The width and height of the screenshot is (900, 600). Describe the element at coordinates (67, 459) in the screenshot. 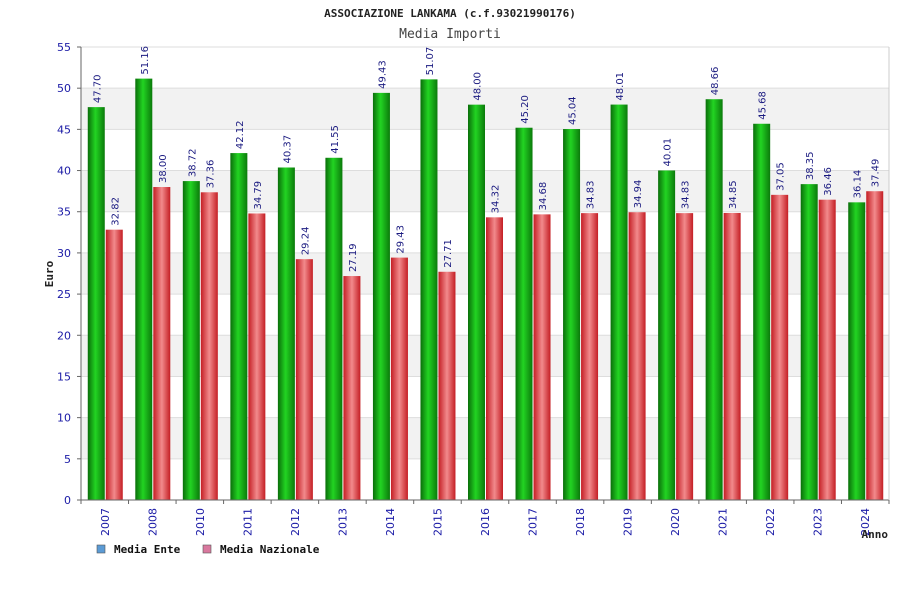

I see `y-tick-label: 5` at that location.